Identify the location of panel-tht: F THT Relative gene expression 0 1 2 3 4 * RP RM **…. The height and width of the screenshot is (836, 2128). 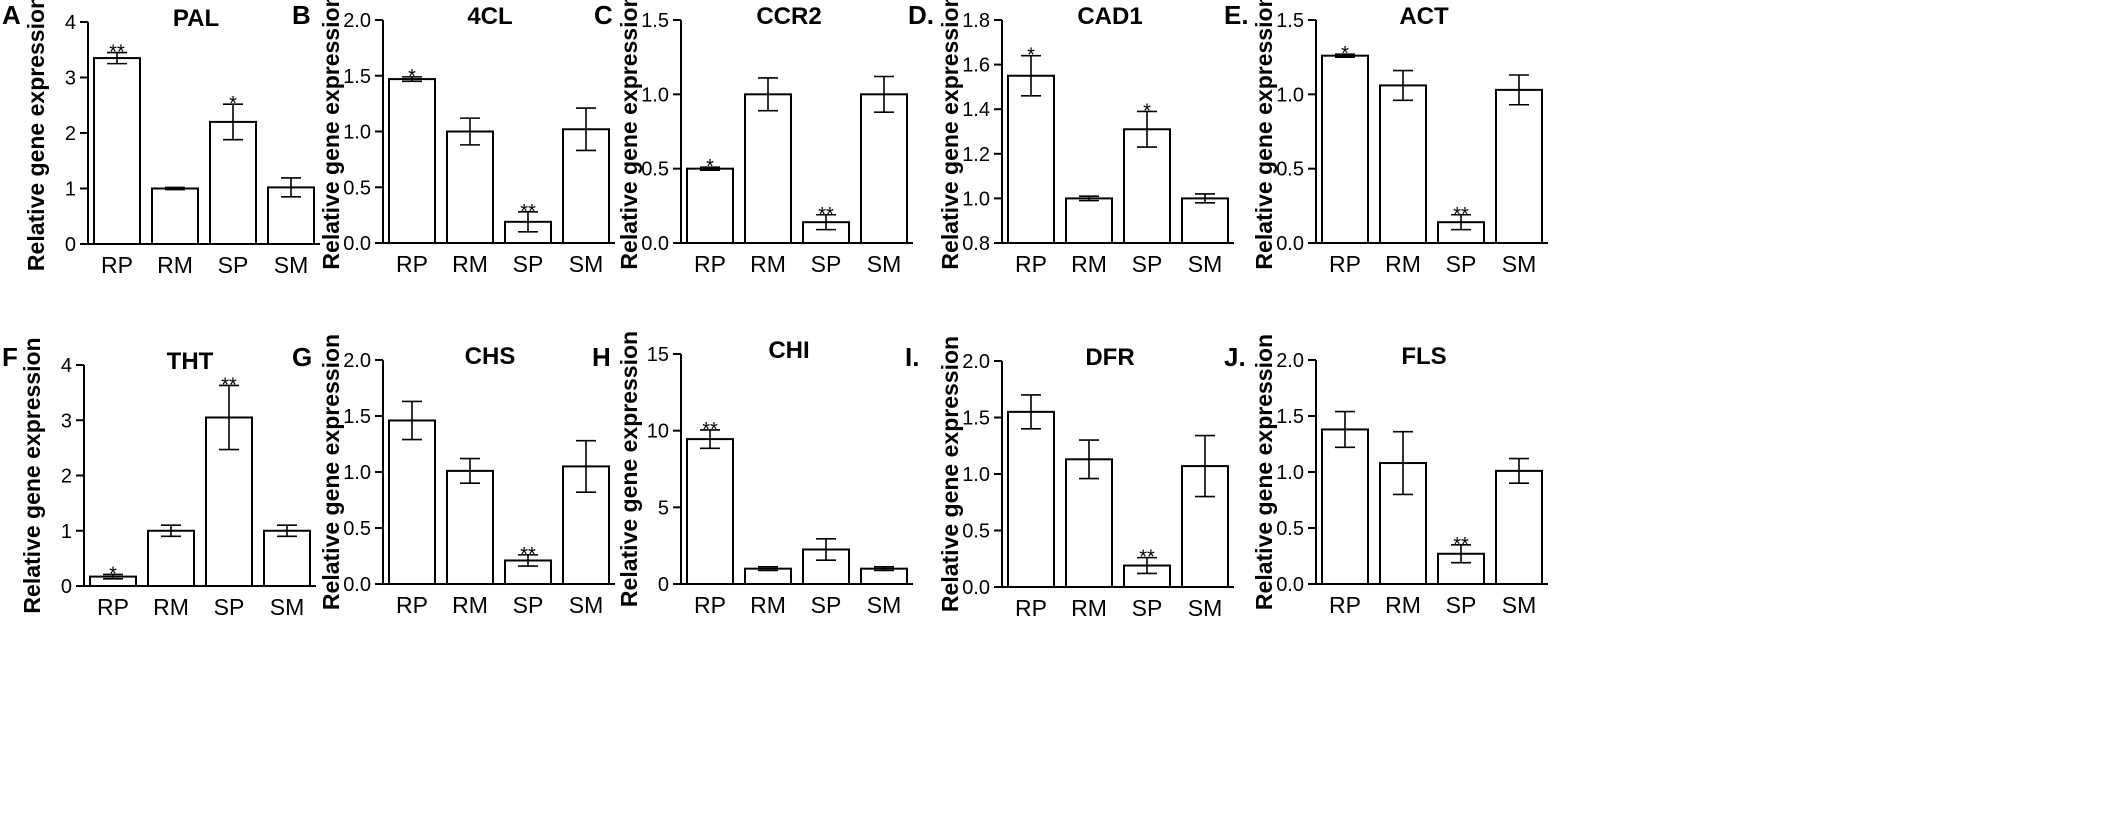
(159, 478).